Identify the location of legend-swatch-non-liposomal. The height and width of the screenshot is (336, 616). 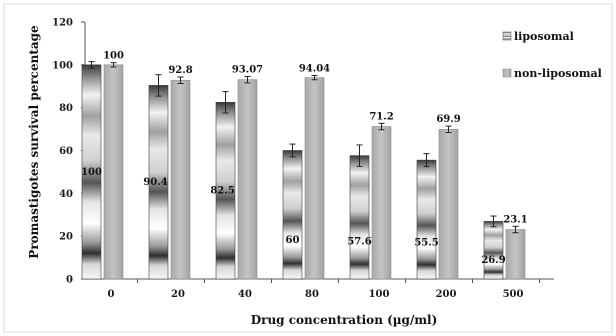
(507, 73).